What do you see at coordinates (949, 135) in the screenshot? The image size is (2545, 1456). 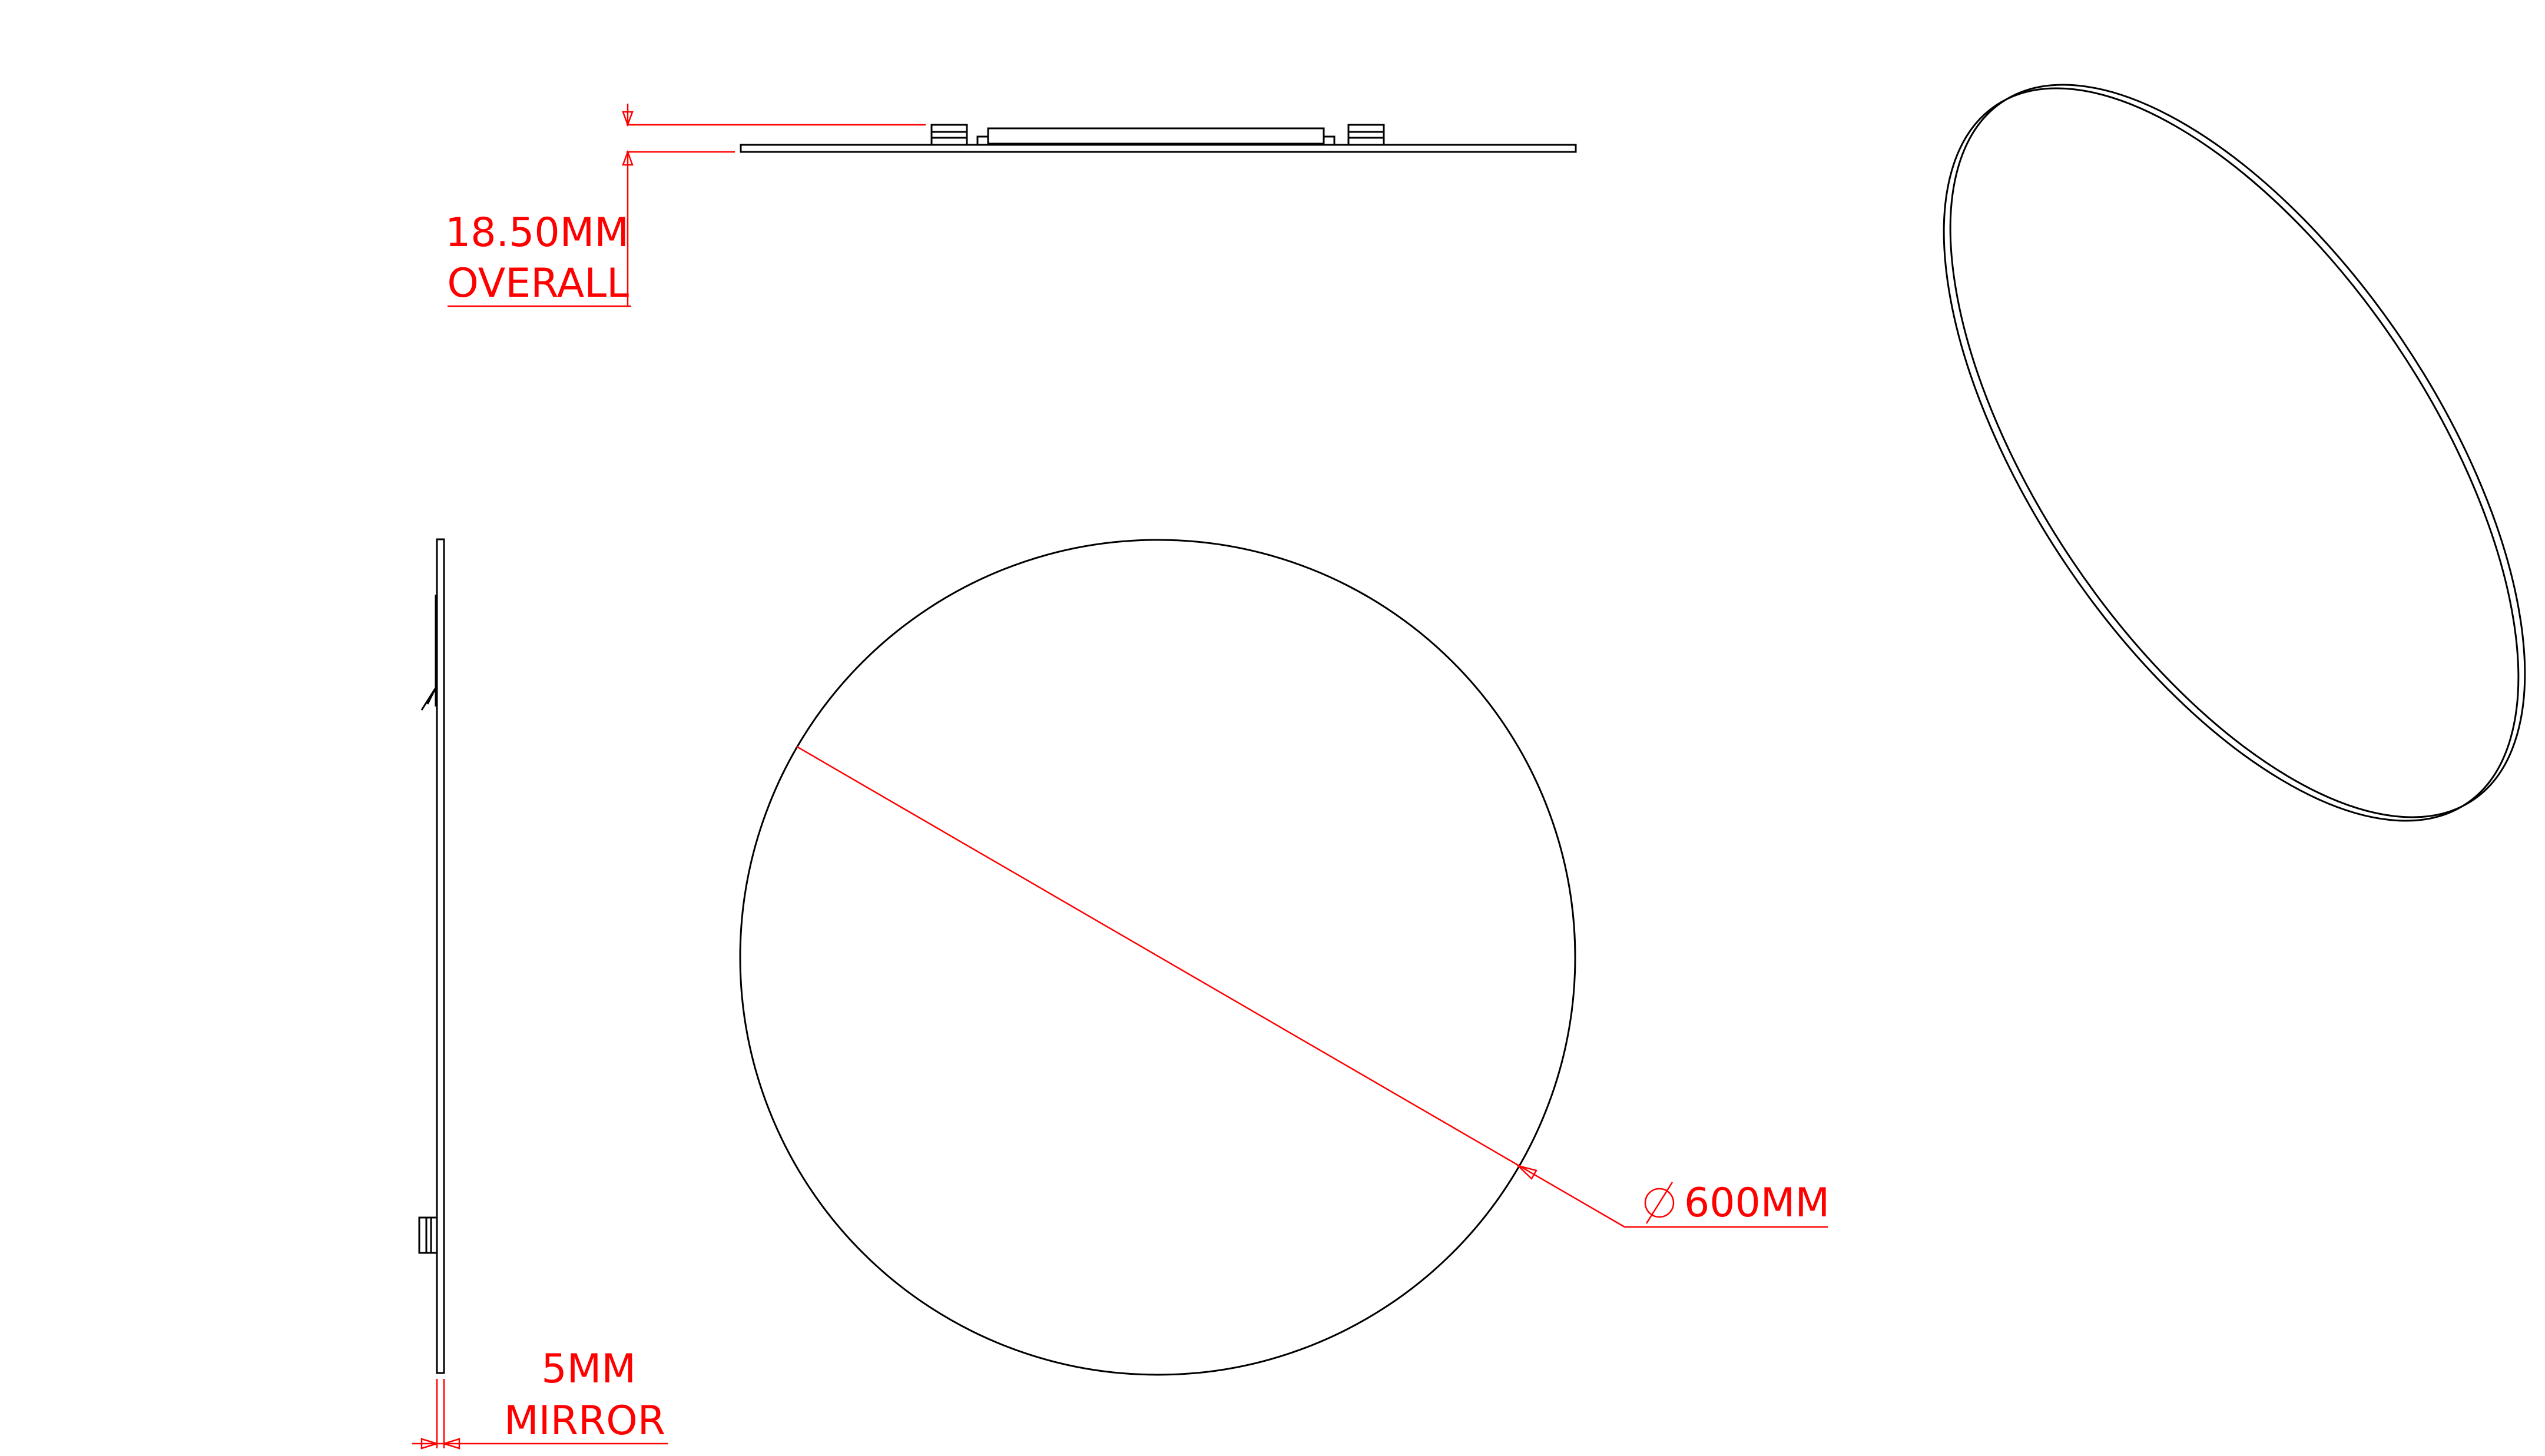 I see `top-view-bracket-left` at bounding box center [949, 135].